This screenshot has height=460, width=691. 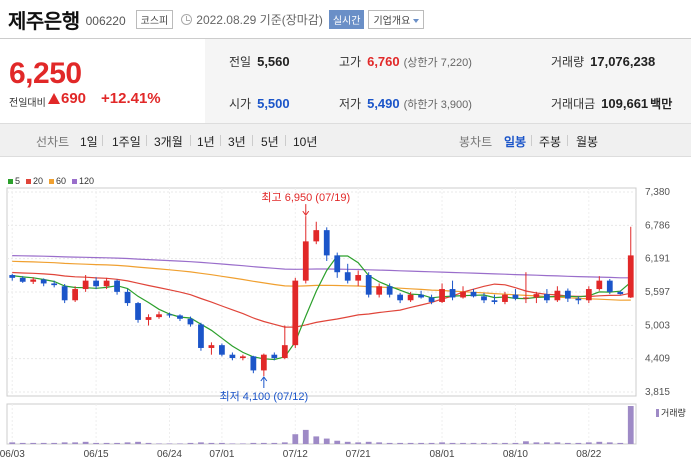 I want to click on ma60-line, so click(x=321, y=280).